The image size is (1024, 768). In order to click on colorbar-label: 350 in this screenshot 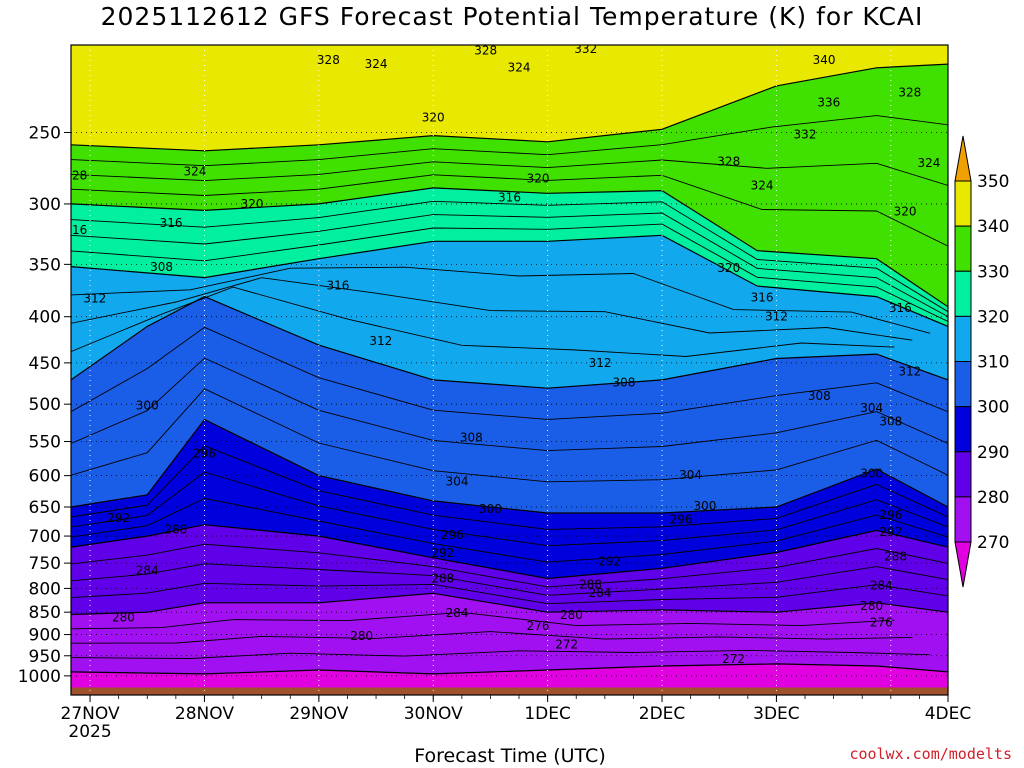, I will do `click(993, 182)`.